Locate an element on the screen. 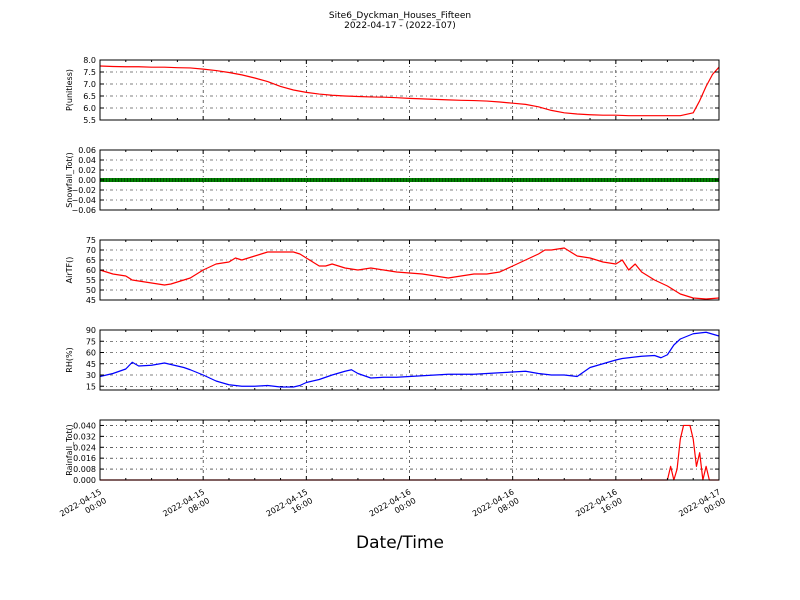 The image size is (800, 600). panel-4: 15 30 45 60 75 90 RH(%) is located at coordinates (392, 358).